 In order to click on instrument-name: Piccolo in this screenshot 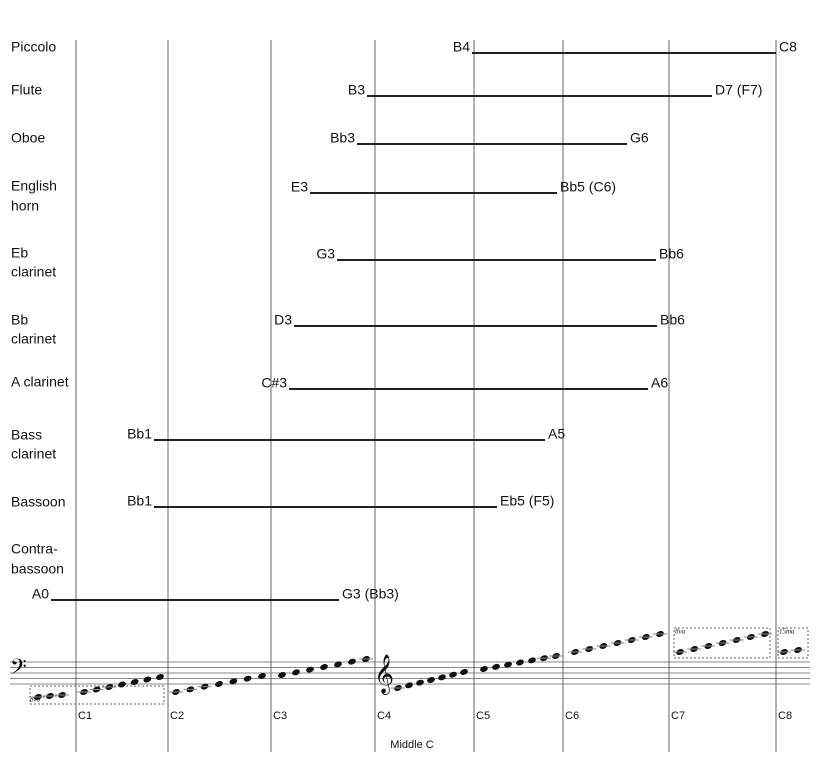, I will do `click(33, 47)`.